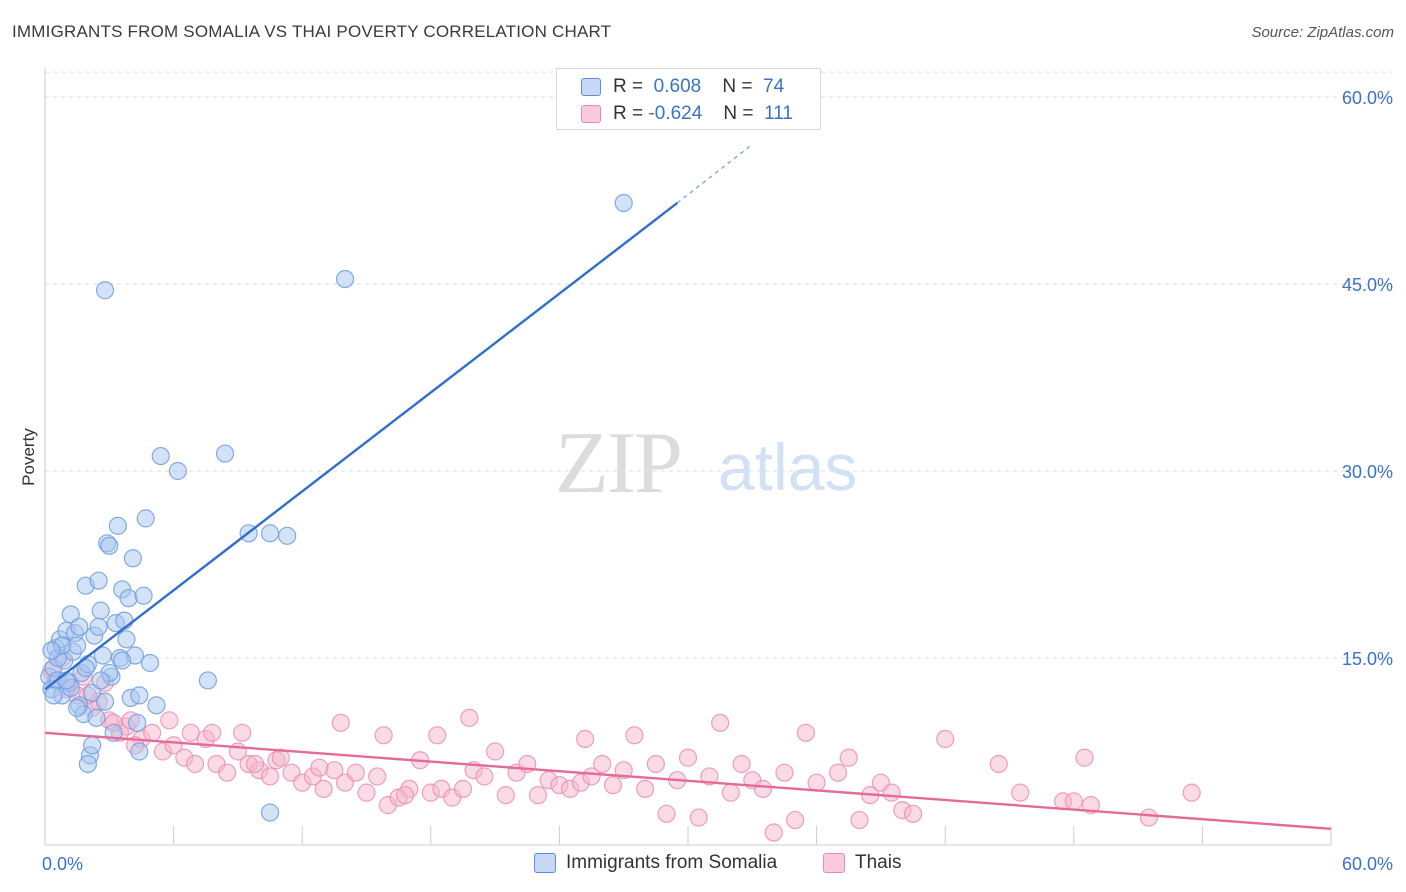 Image resolution: width=1406 pixels, height=892 pixels. What do you see at coordinates (787, 467) in the screenshot?
I see `watermark-atlas: atlas` at bounding box center [787, 467].